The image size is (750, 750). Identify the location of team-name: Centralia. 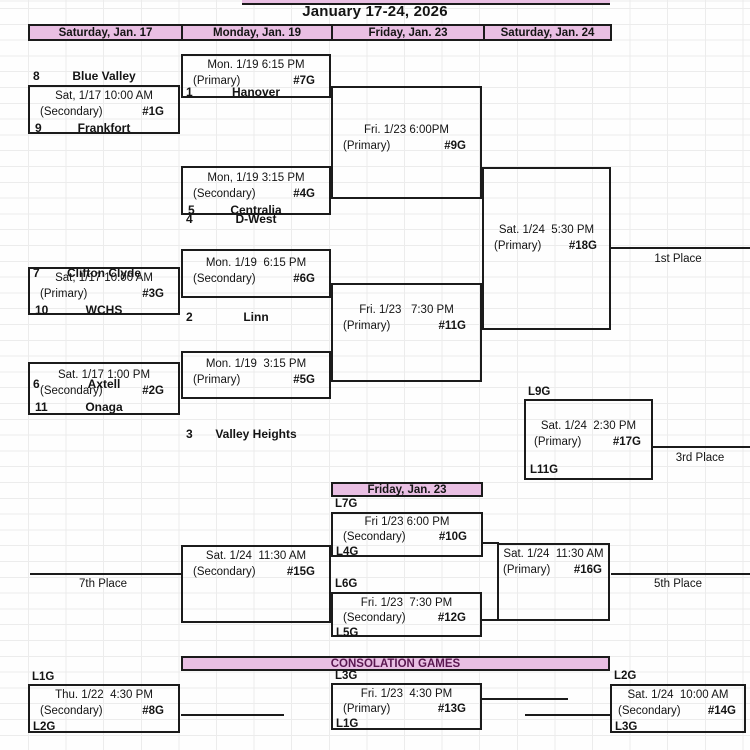
(256, 210).